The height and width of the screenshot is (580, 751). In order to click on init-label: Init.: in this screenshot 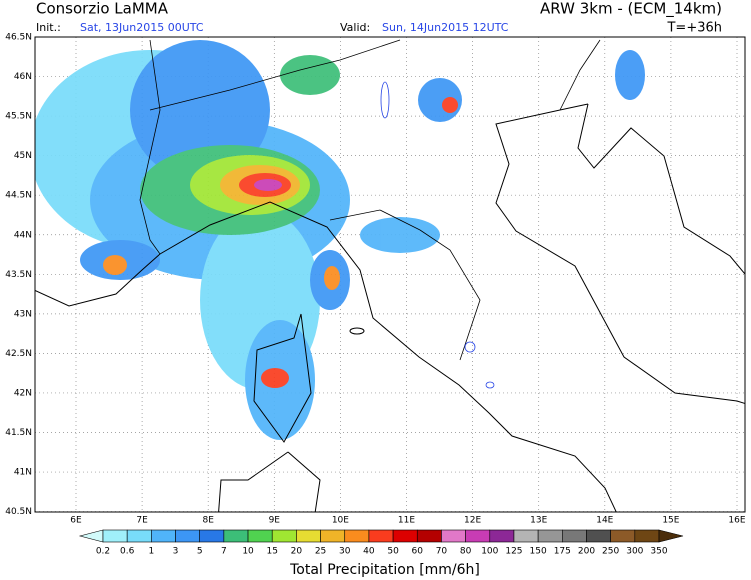, I will do `click(48, 27)`.